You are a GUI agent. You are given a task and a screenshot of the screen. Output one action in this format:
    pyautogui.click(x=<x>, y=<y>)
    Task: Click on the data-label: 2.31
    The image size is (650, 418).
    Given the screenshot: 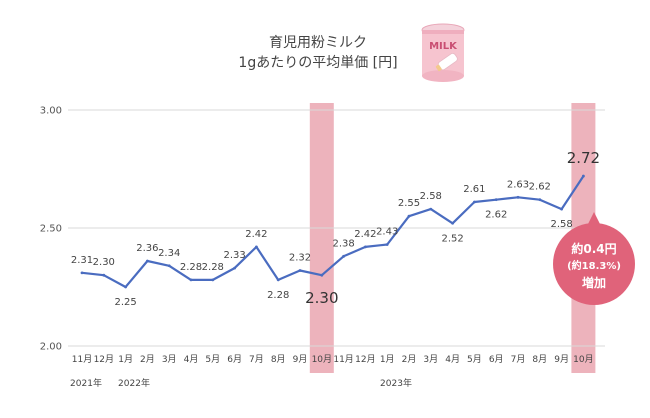 What is the action you would take?
    pyautogui.click(x=82, y=260)
    